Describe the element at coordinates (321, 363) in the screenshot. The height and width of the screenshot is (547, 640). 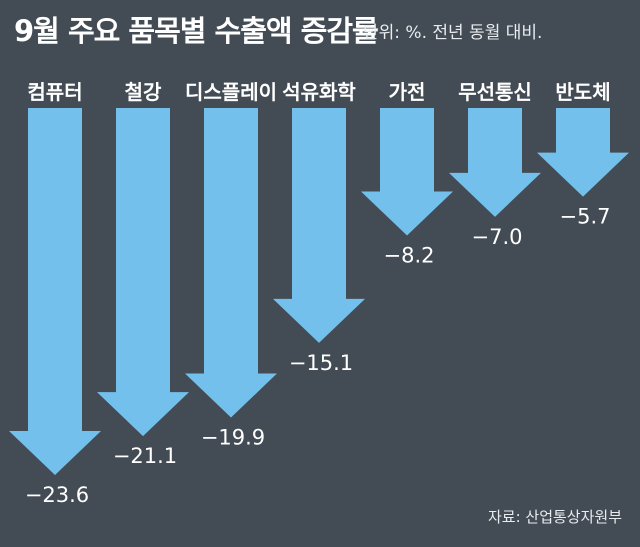
I see `value-label: −15.1` at that location.